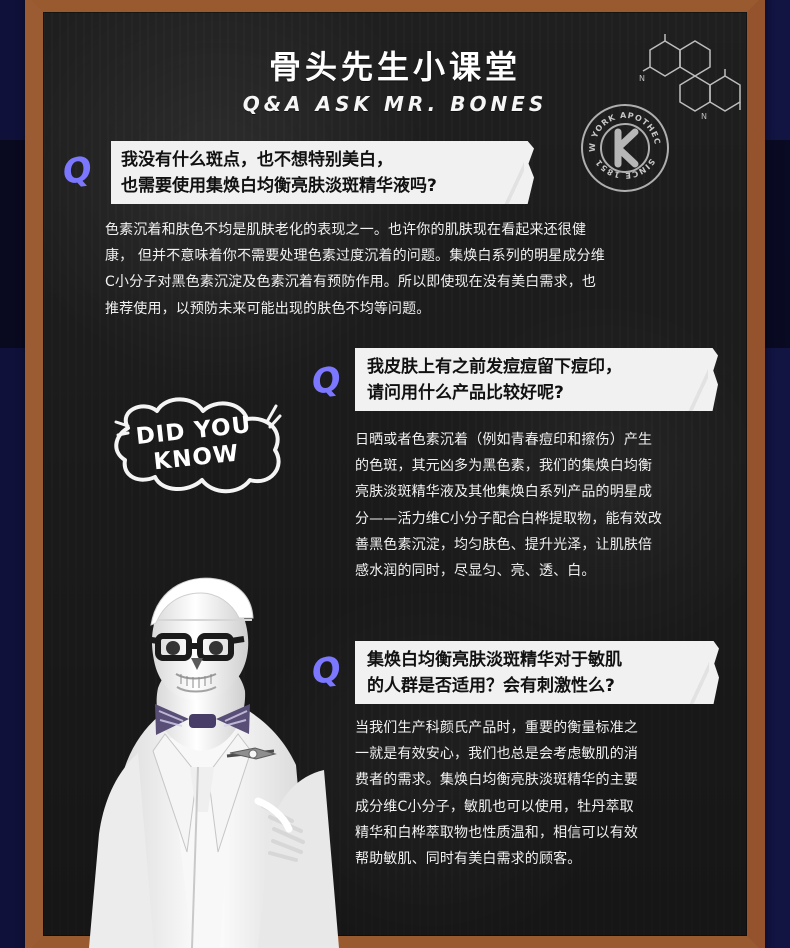 The height and width of the screenshot is (948, 790). What do you see at coordinates (496, 754) in the screenshot?
I see `answer-3-line-2: 一就是有效安心，我们也总是会考虑敏肌的消` at bounding box center [496, 754].